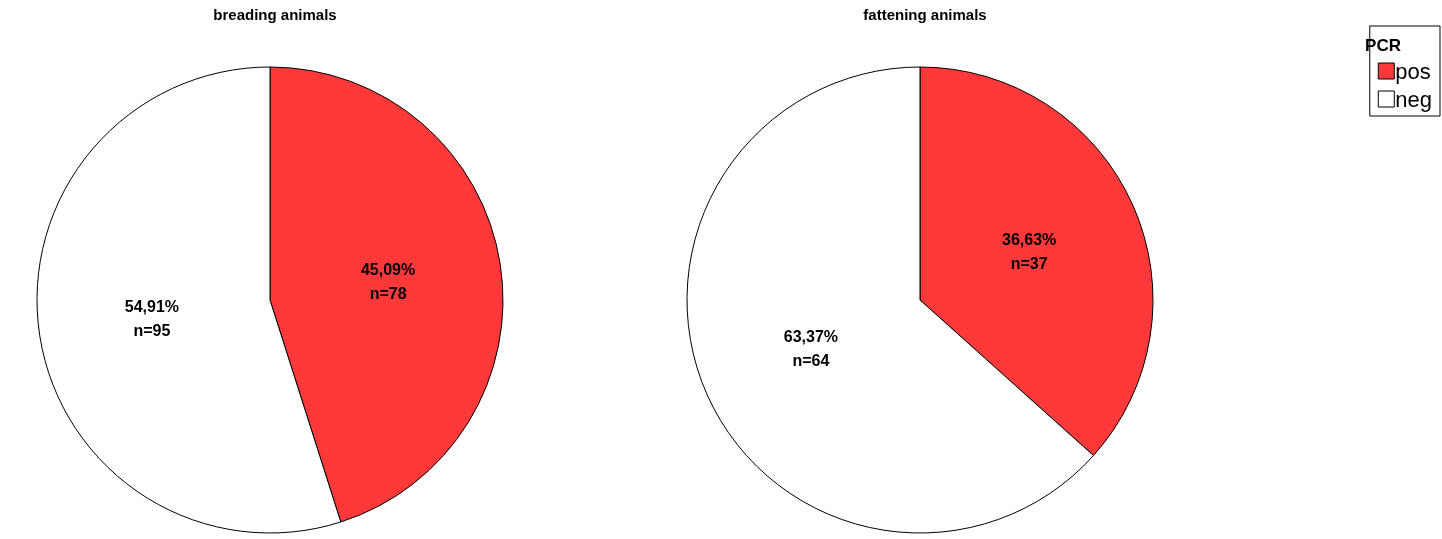 The height and width of the screenshot is (539, 1442). What do you see at coordinates (388, 282) in the screenshot?
I see `data-label: 45,09% n=78` at bounding box center [388, 282].